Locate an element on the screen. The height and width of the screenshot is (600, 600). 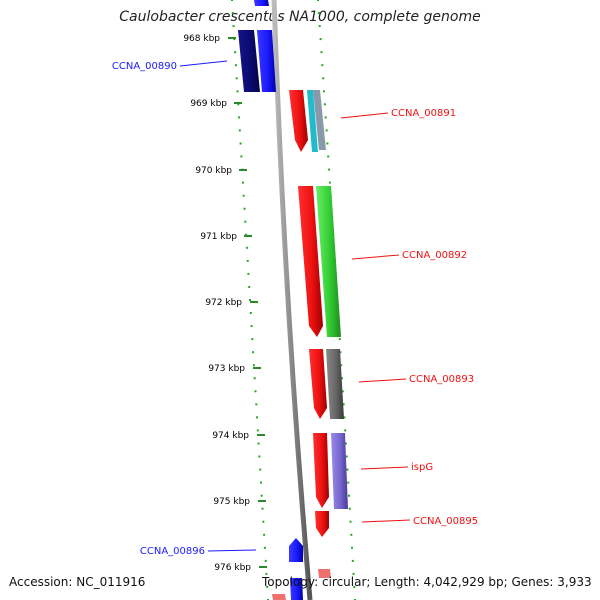
leader-ispg is located at coordinates (384, 468).